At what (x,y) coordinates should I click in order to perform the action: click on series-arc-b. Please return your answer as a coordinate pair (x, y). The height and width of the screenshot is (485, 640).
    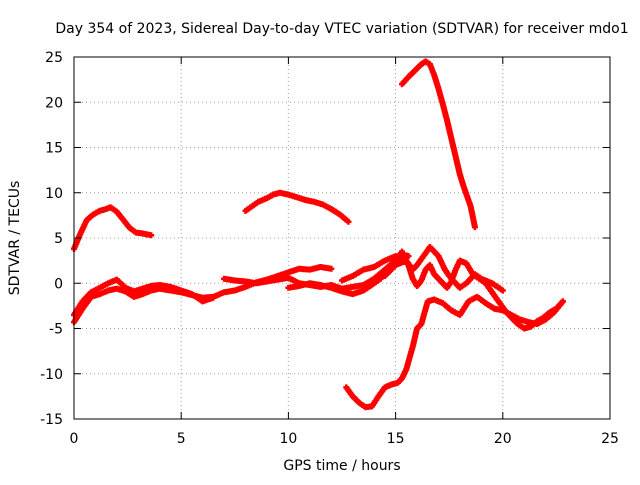
    Looking at the image, I should click on (297, 207).